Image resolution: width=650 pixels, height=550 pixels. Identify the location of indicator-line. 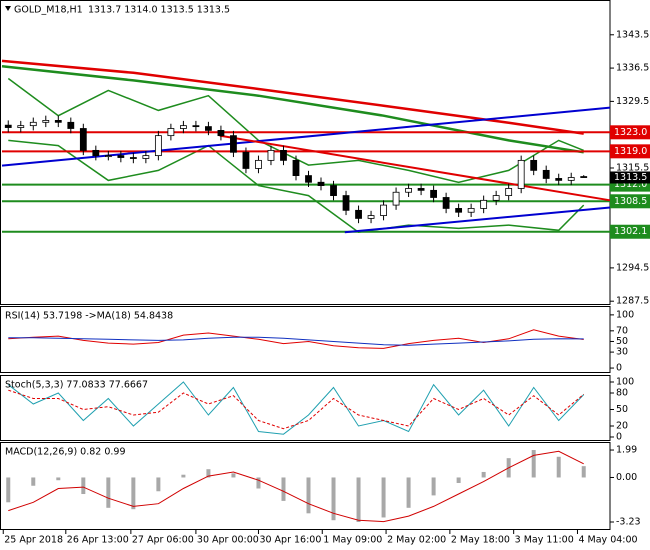
(296, 341).